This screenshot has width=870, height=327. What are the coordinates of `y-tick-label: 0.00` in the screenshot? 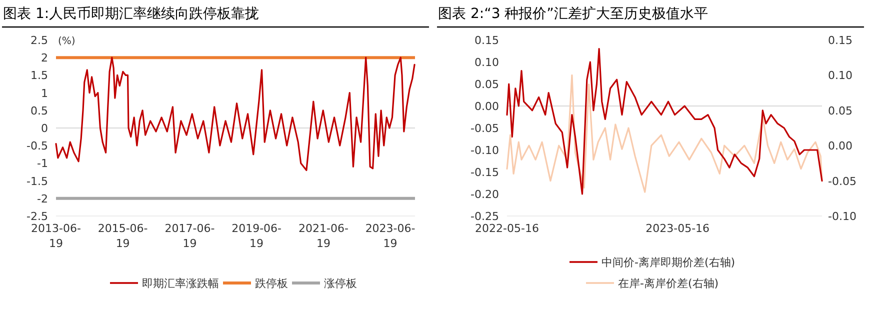 It's located at (486, 106).